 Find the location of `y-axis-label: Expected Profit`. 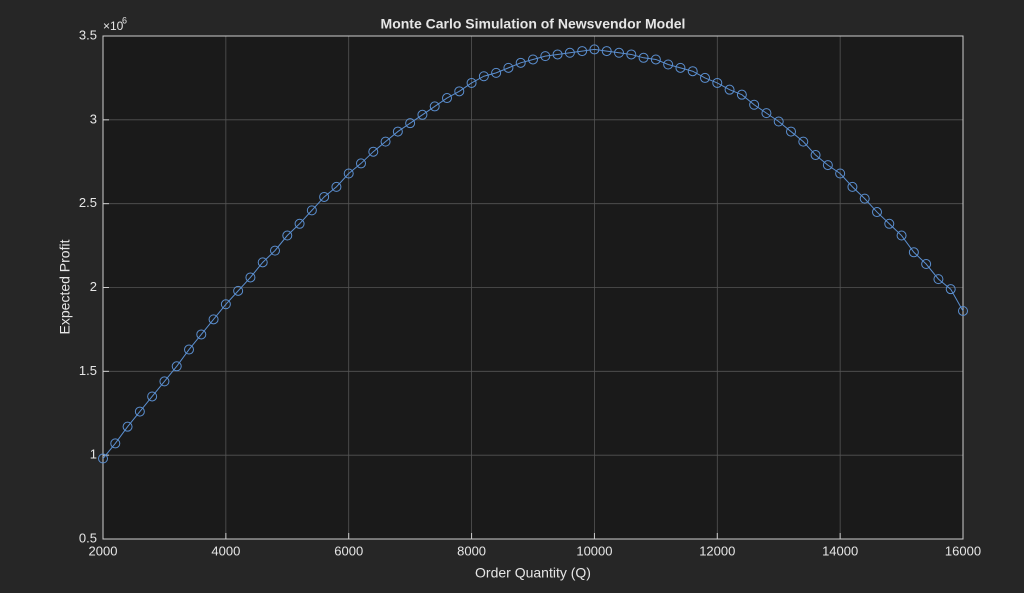

y-axis-label: Expected Profit is located at coordinates (65, 286).